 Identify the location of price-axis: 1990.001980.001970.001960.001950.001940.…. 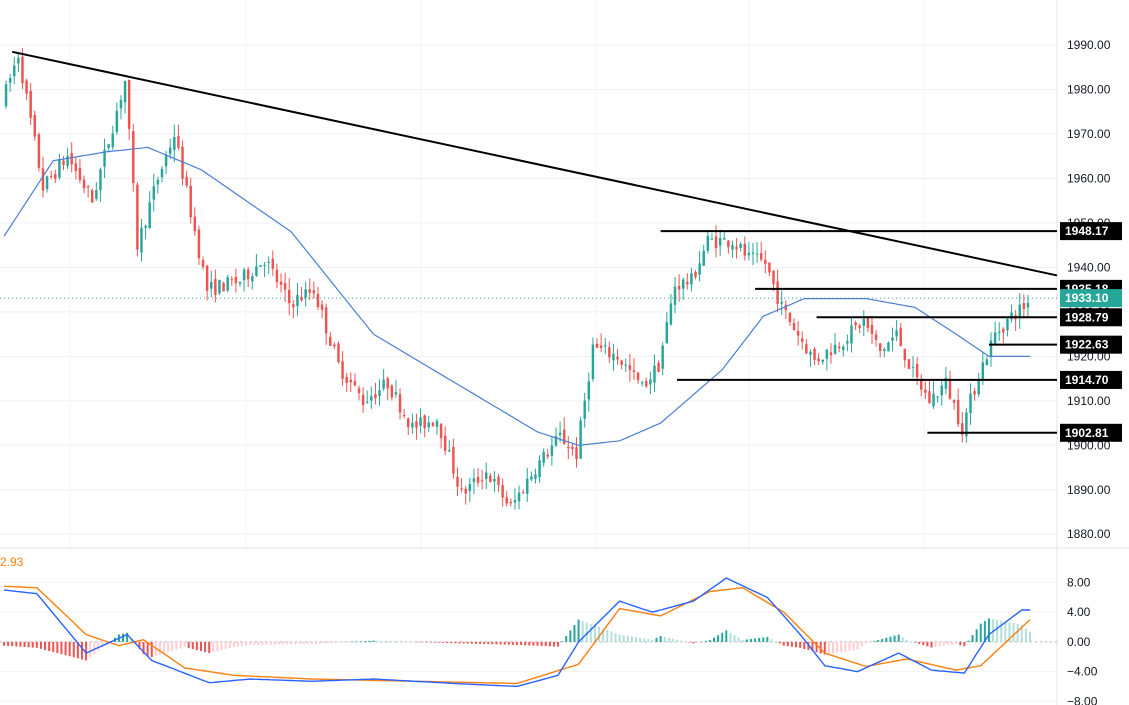
(1091, 371).